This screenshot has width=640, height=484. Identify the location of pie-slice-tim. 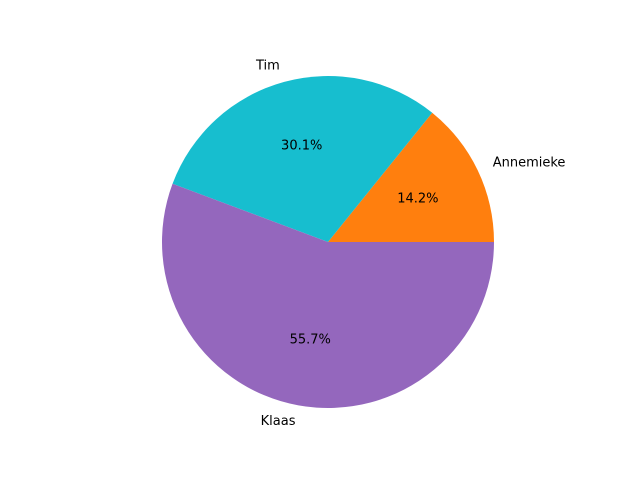
(302, 158).